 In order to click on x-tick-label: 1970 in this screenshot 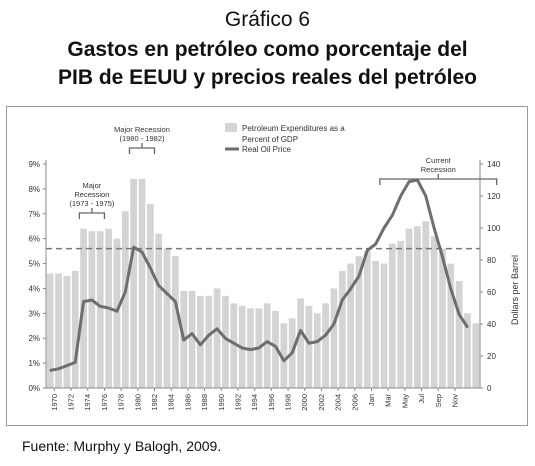, I will do `click(54, 402)`.